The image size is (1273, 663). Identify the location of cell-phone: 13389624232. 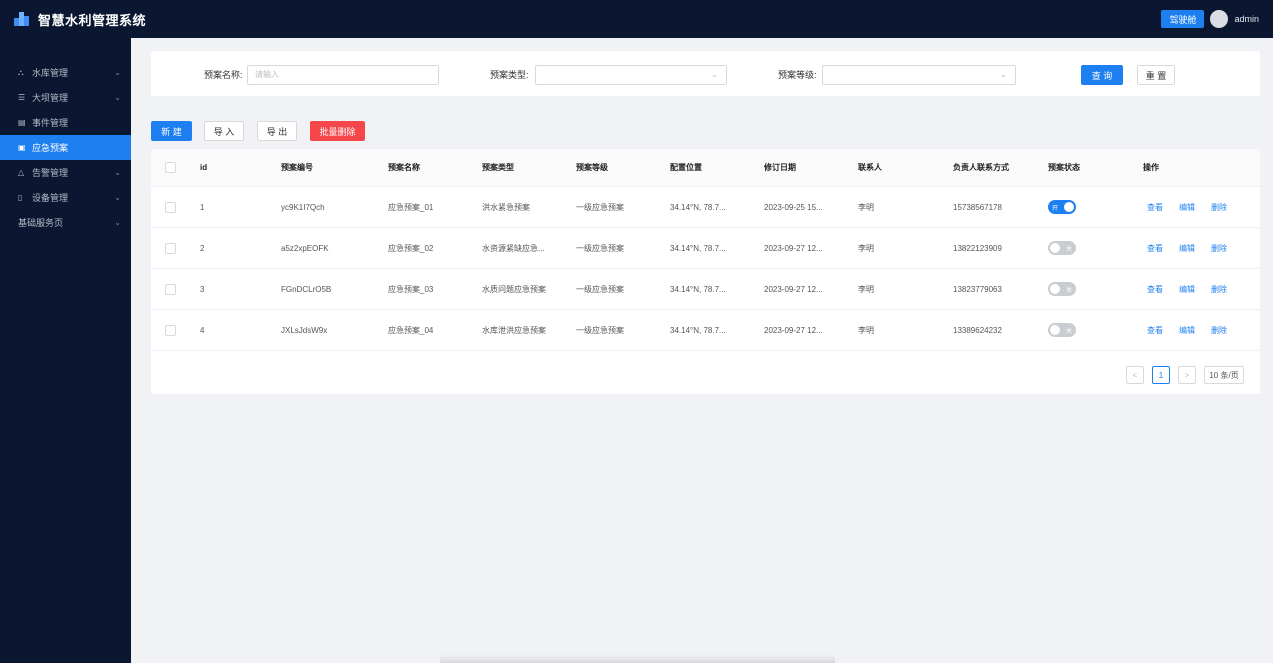
(977, 330).